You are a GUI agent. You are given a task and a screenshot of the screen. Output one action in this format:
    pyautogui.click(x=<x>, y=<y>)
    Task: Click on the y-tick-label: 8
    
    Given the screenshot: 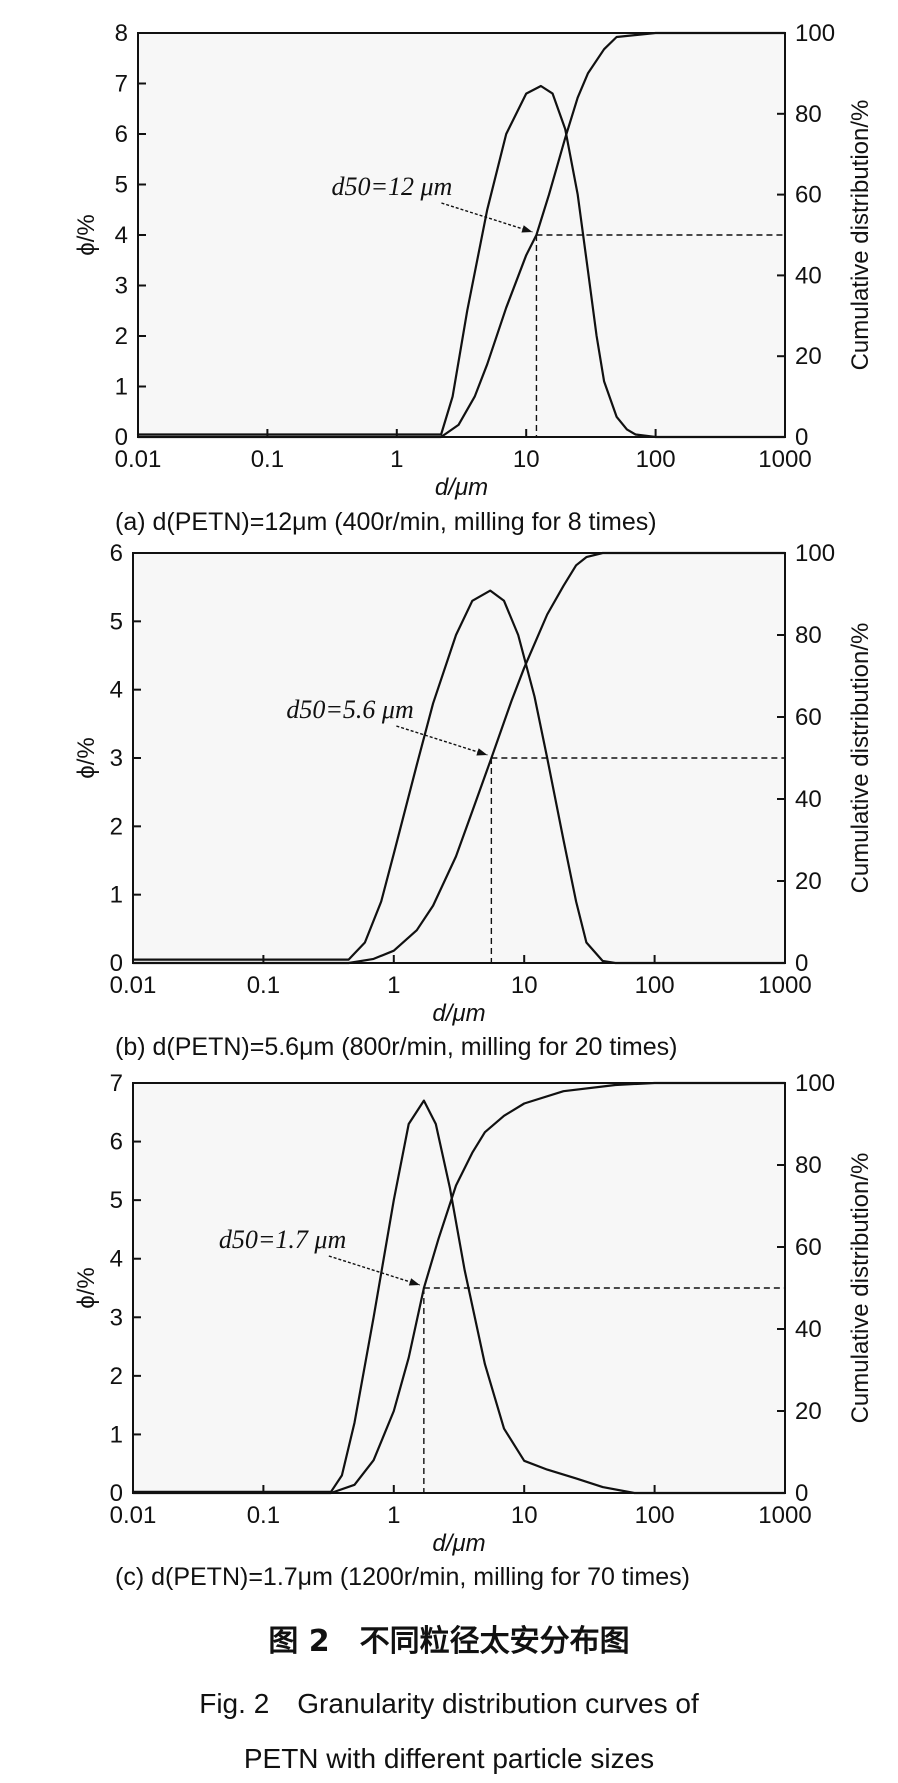 What is the action you would take?
    pyautogui.click(x=121, y=33)
    